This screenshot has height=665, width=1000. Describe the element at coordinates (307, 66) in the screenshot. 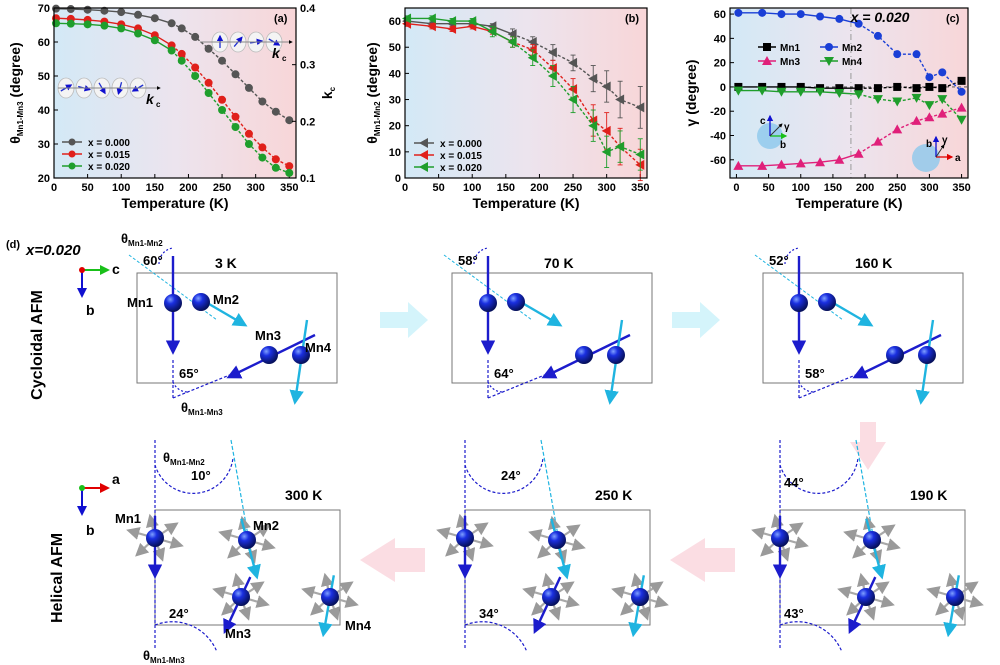

I see `y2-tick-label: 0.3` at that location.